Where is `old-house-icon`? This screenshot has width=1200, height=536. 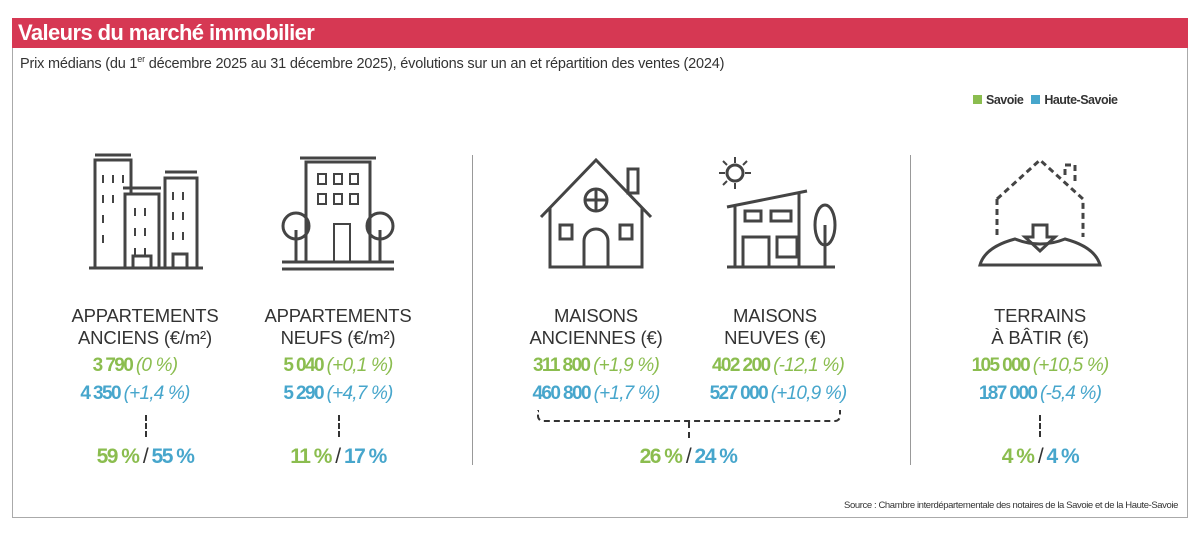 old-house-icon is located at coordinates (596, 213).